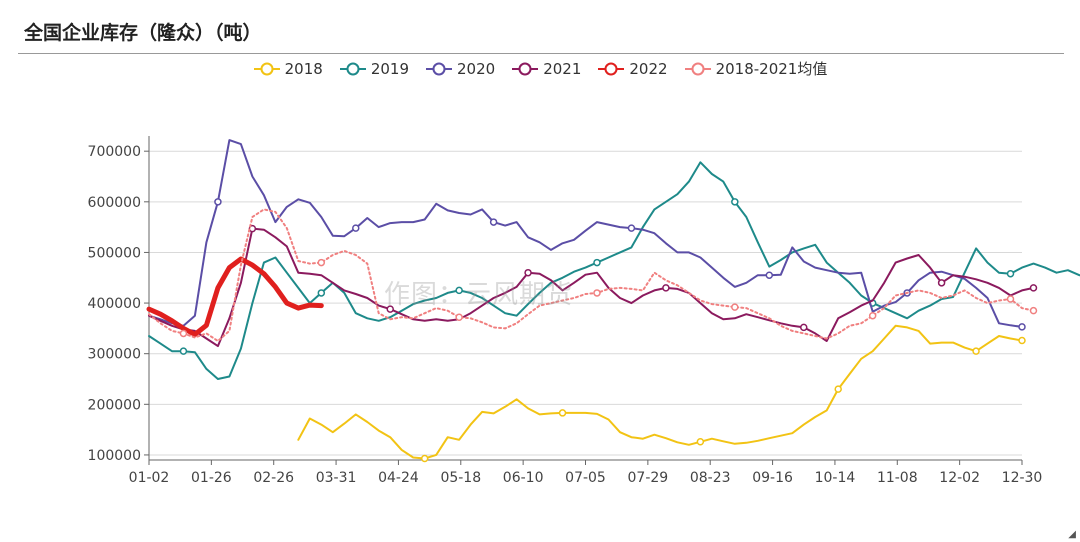  I want to click on resize-handle-icon: ◢, so click(1072, 534).